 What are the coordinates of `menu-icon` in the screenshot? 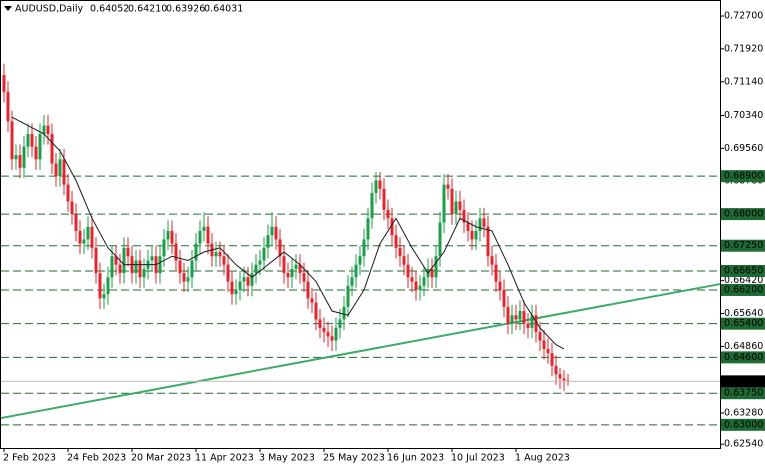 It's located at (8, 8).